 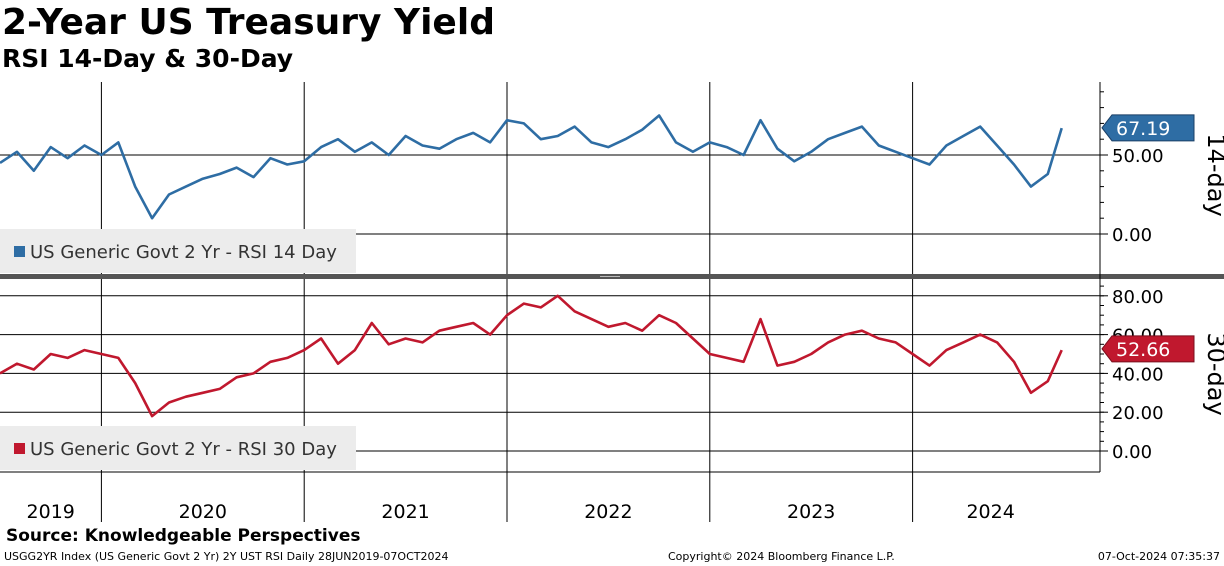 I want to click on x-year-label: 2020, so click(x=203, y=512).